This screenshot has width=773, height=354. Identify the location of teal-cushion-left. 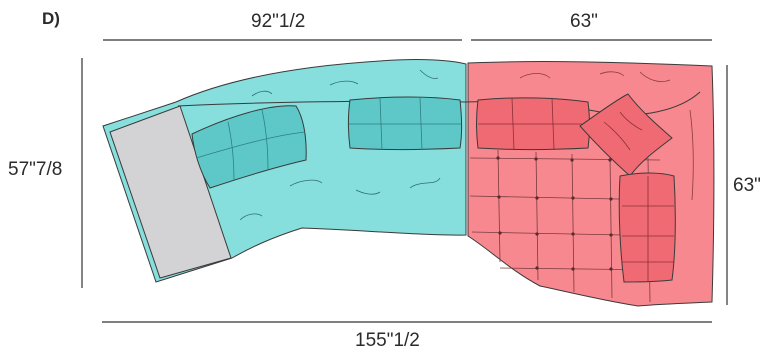
(249, 147).